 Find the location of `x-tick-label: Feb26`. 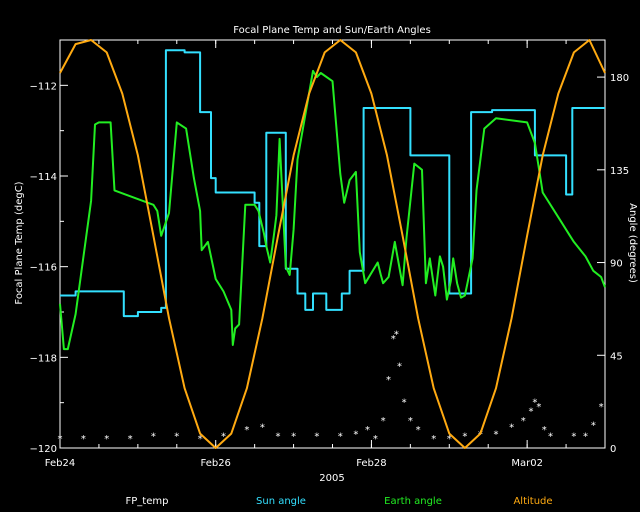

x-tick-label: Feb26 is located at coordinates (215, 463).